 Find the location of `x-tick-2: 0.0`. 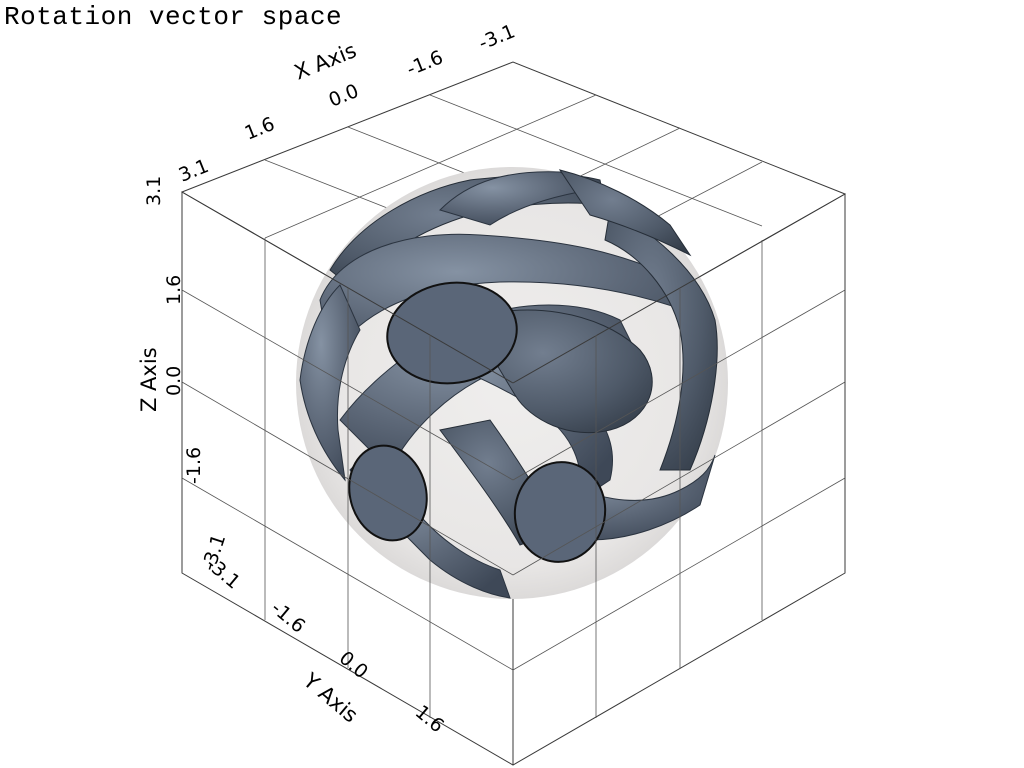

x-tick-2: 0.0 is located at coordinates (344, 96).